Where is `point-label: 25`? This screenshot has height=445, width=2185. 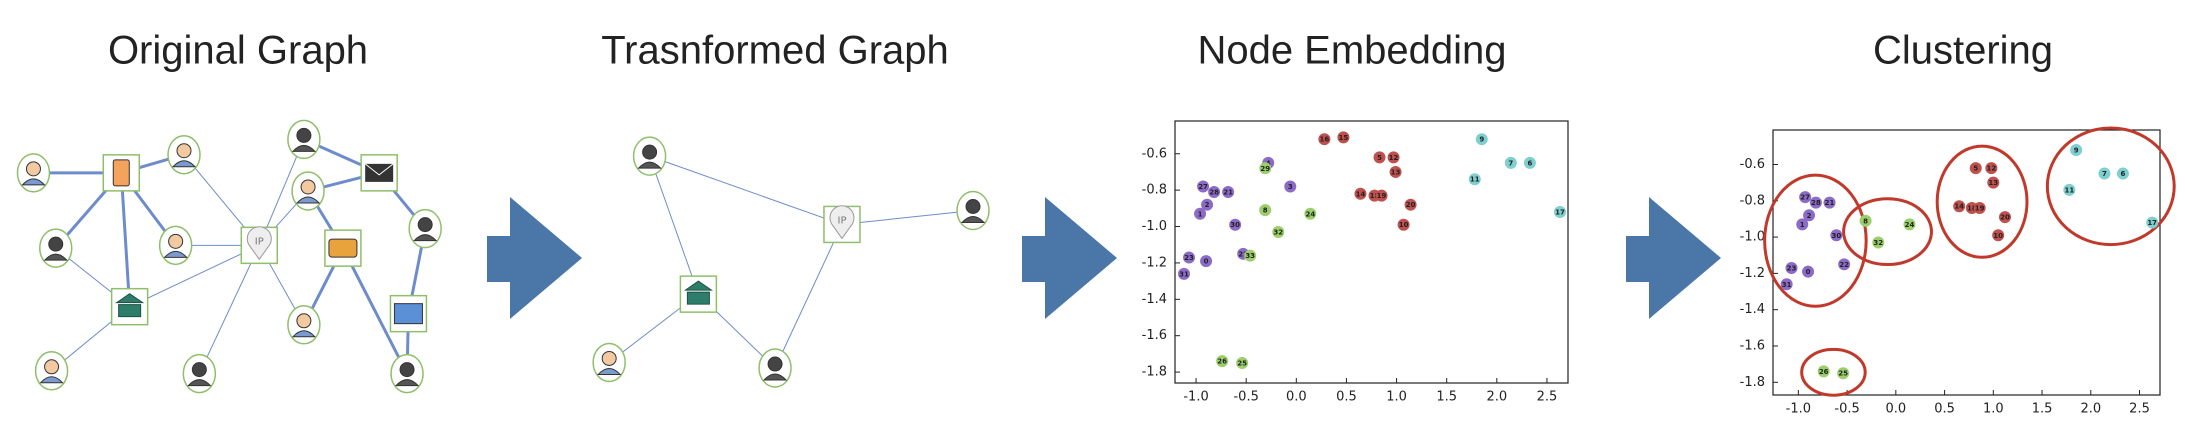 point-label: 25 is located at coordinates (1242, 363).